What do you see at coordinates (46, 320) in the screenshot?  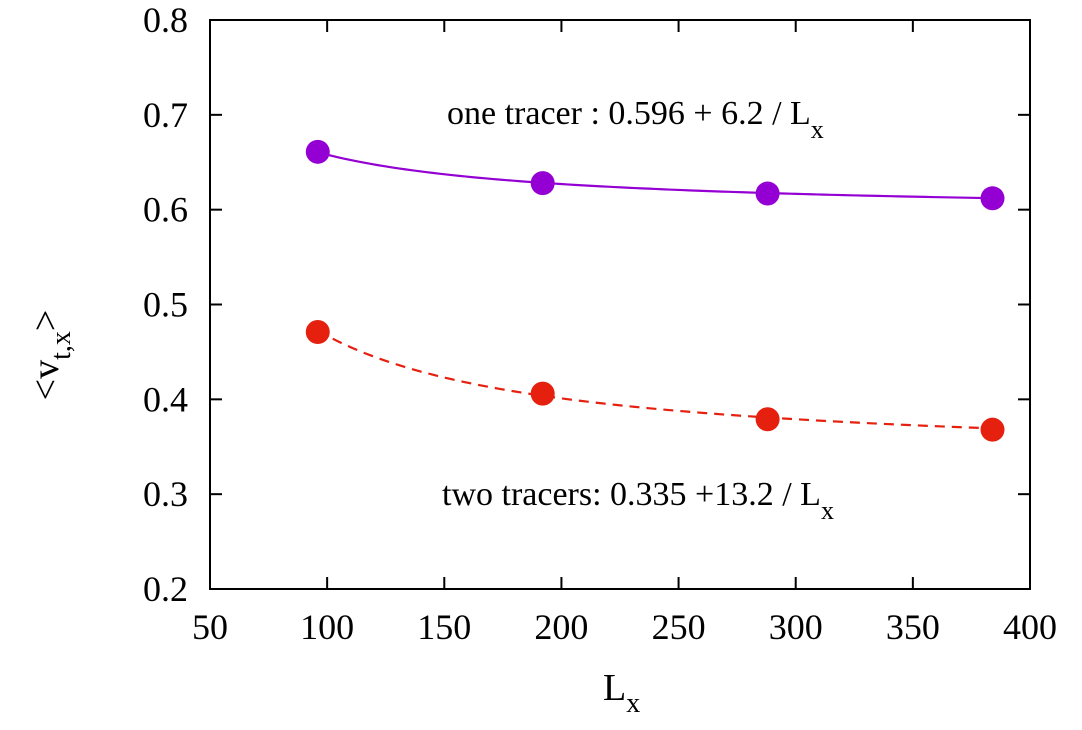 I see `y-axis-label-post: >` at bounding box center [46, 320].